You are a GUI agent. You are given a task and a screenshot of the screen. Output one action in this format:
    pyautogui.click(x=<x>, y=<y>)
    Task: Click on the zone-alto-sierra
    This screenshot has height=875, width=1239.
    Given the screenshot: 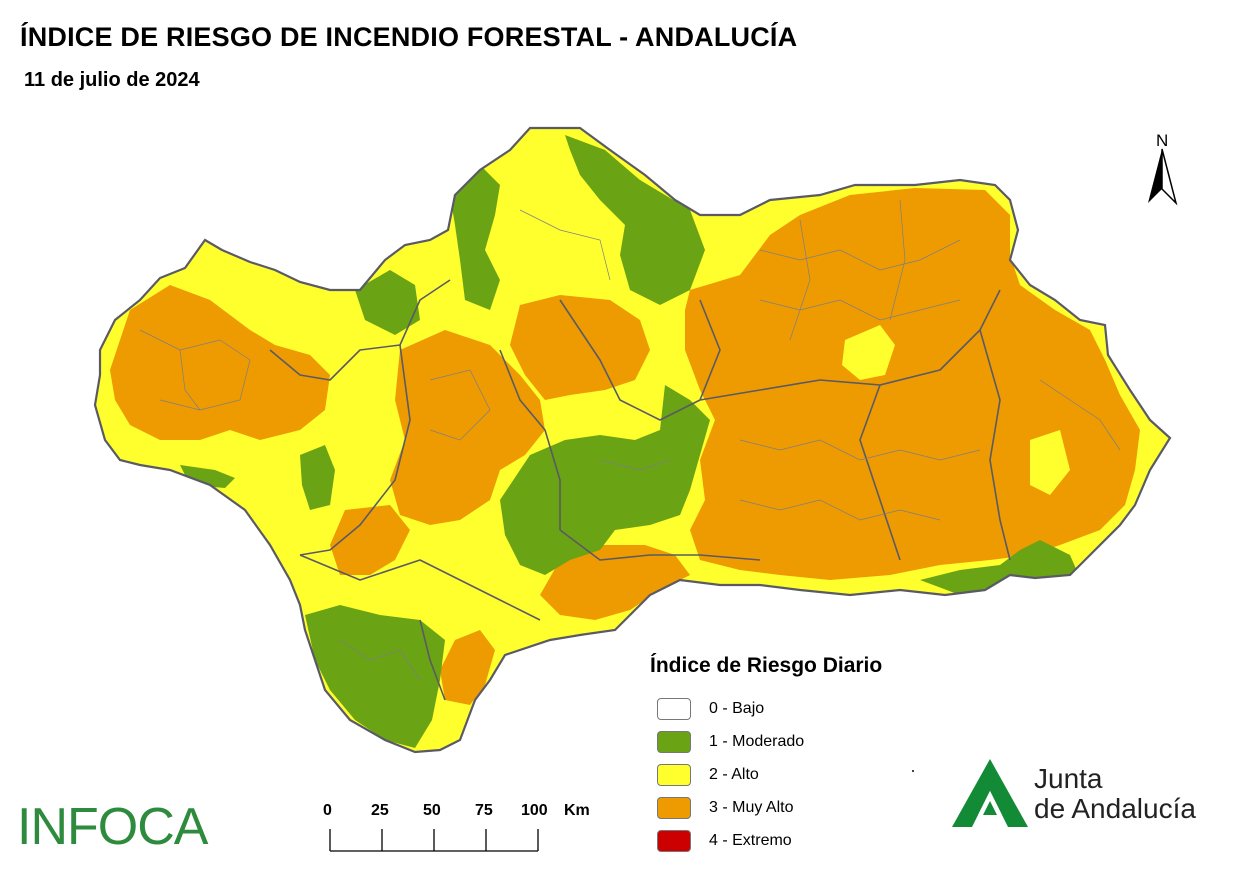 What is the action you would take?
    pyautogui.click(x=868, y=352)
    